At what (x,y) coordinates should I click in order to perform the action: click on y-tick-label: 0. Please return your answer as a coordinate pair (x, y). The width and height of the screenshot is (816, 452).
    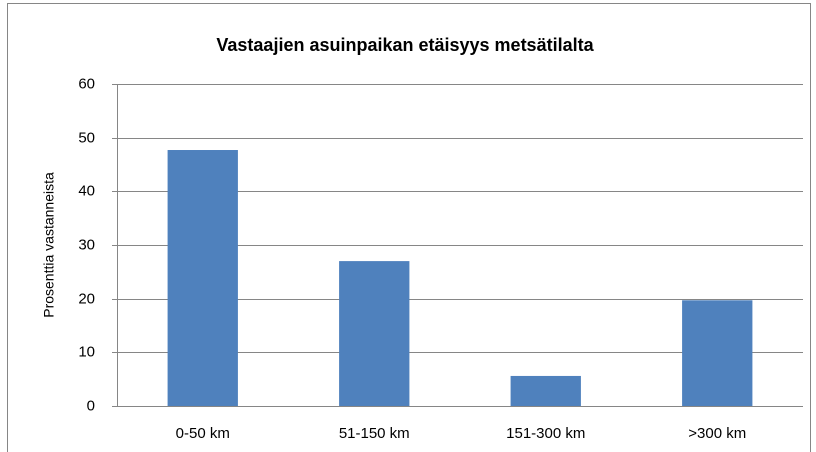
    Looking at the image, I should click on (91, 405).